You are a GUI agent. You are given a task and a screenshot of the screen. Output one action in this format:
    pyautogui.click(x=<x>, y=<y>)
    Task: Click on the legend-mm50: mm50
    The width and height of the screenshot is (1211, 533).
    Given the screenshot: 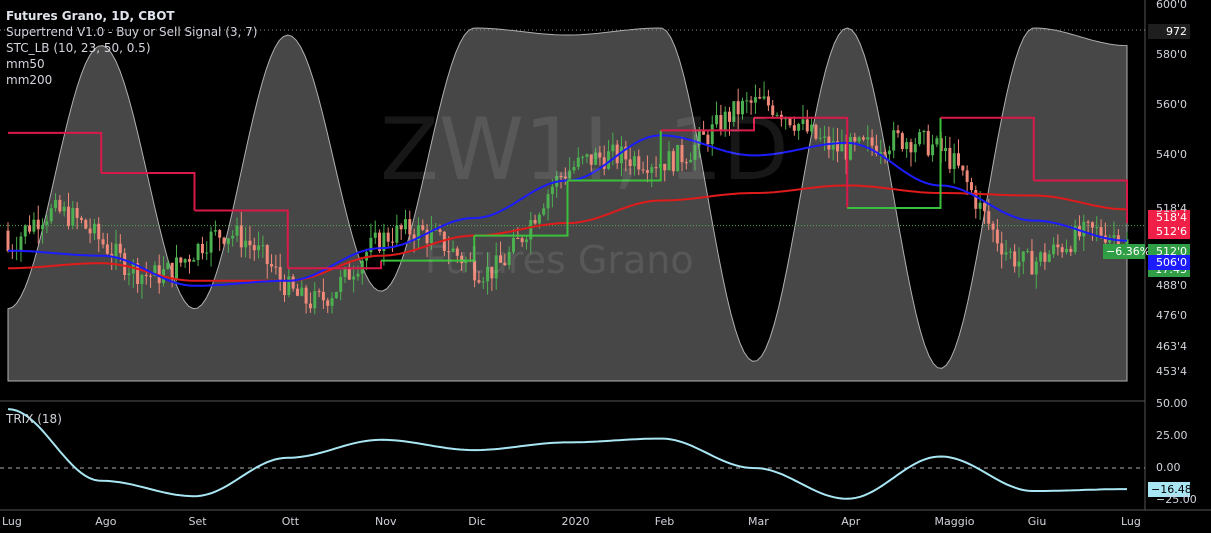 What is the action you would take?
    pyautogui.click(x=25, y=64)
    